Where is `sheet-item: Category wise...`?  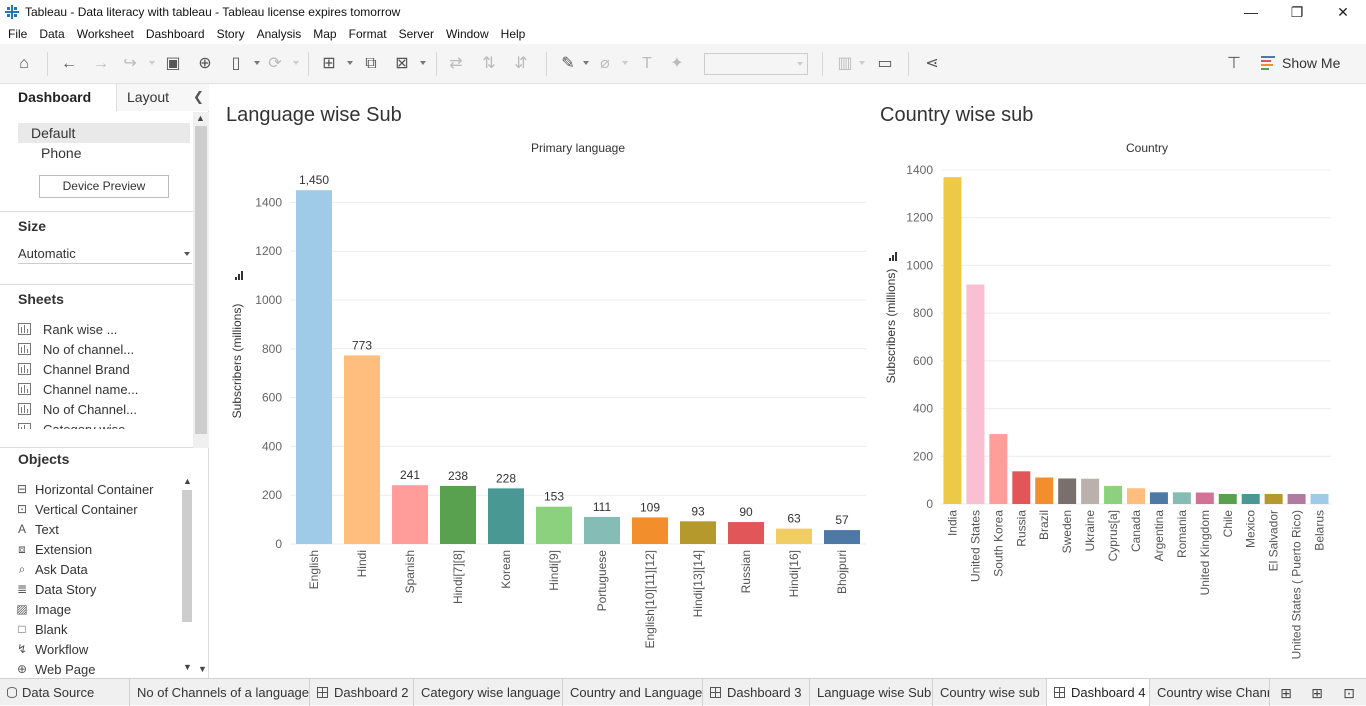
sheet-item: Category wise... is located at coordinates (77, 424).